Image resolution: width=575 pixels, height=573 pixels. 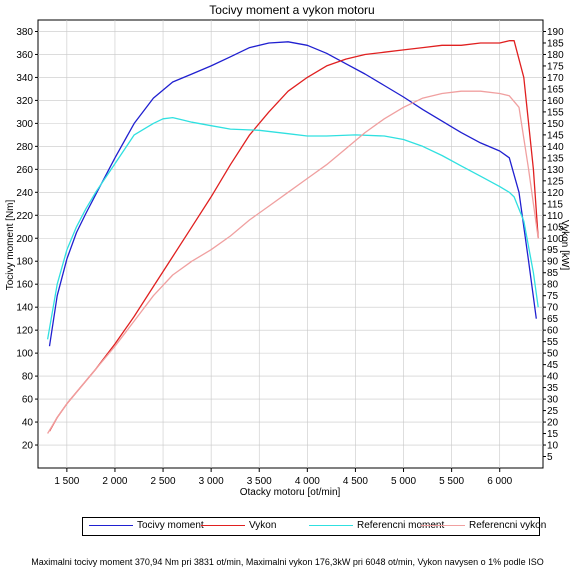 I want to click on x-tick-label: 5 000, so click(x=403, y=481).